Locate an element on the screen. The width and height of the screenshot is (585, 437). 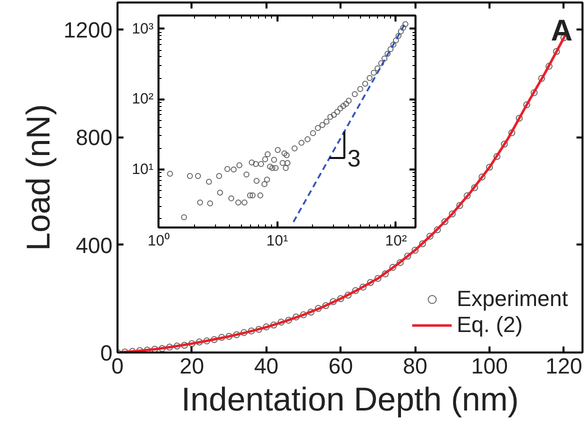
x-tick-label: 10⁰ is located at coordinates (159, 241).